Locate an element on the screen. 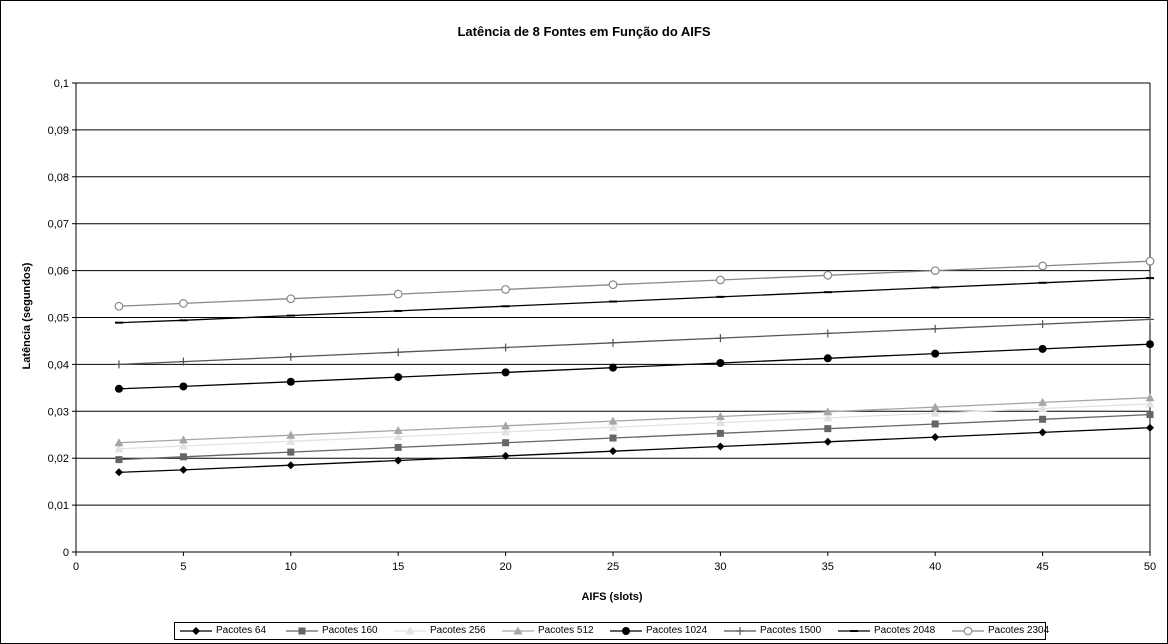 This screenshot has width=1168, height=644. y-tick-label: 0,05 is located at coordinates (58, 319).